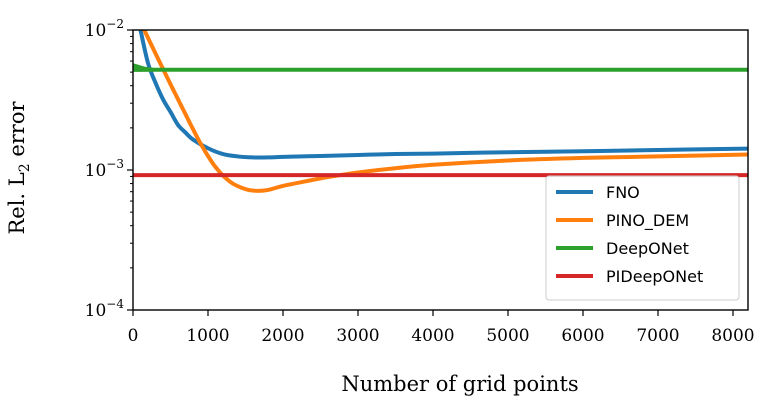 Image resolution: width=774 pixels, height=402 pixels. Describe the element at coordinates (17, 132) in the screenshot. I see `y-axis-label-tail: error` at that location.